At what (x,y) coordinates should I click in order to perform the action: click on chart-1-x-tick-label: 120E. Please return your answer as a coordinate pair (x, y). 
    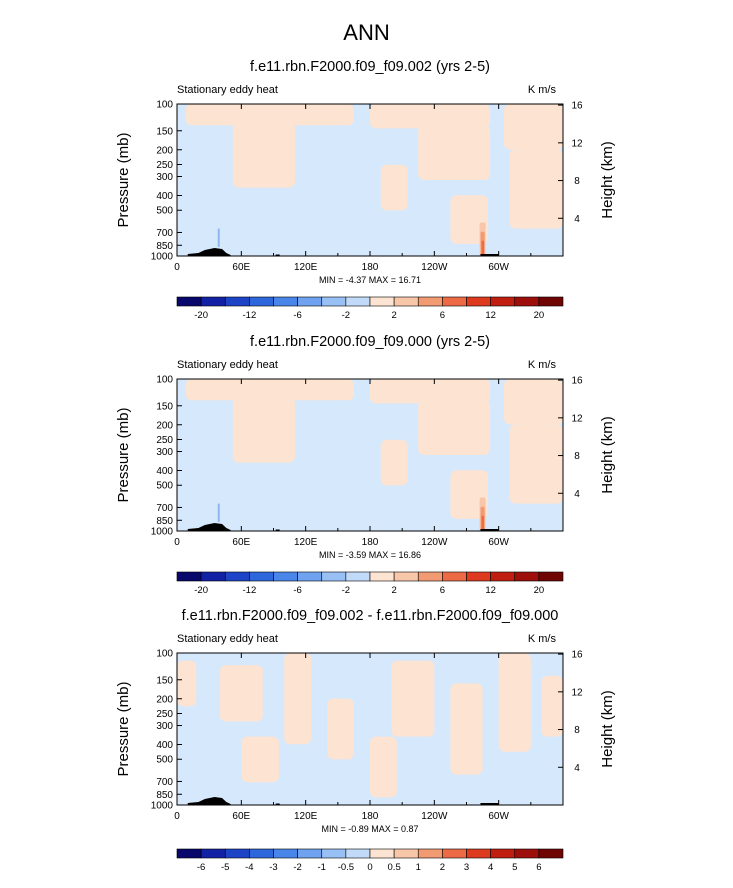
    Looking at the image, I should click on (306, 267).